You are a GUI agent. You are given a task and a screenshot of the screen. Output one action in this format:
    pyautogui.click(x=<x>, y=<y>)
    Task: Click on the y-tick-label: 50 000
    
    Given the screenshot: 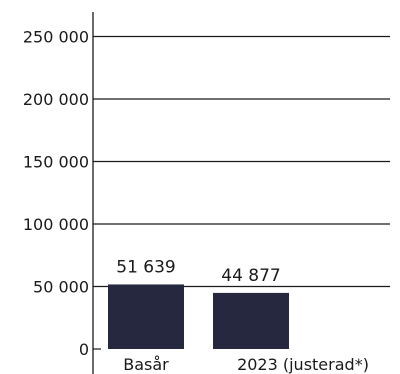 What is the action you would take?
    pyautogui.click(x=61, y=287)
    